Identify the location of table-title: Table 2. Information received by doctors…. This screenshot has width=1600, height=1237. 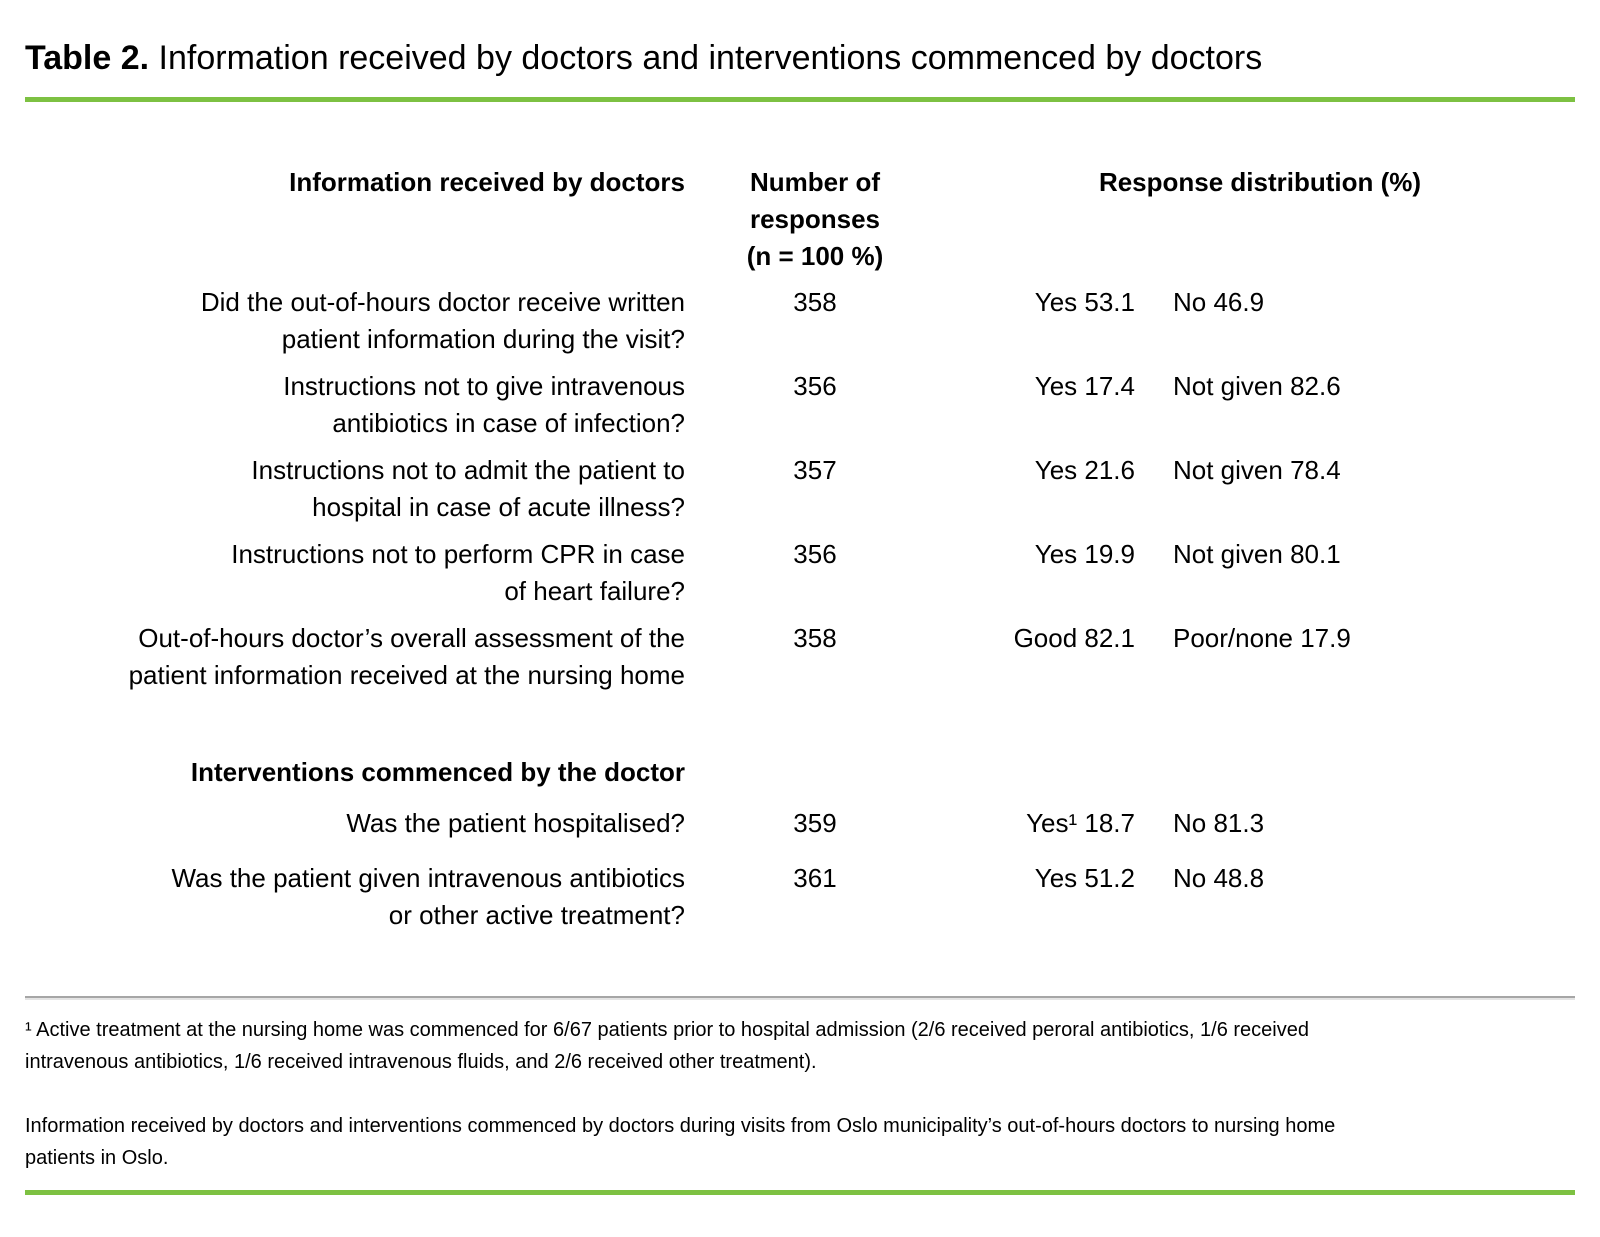
(800, 58).